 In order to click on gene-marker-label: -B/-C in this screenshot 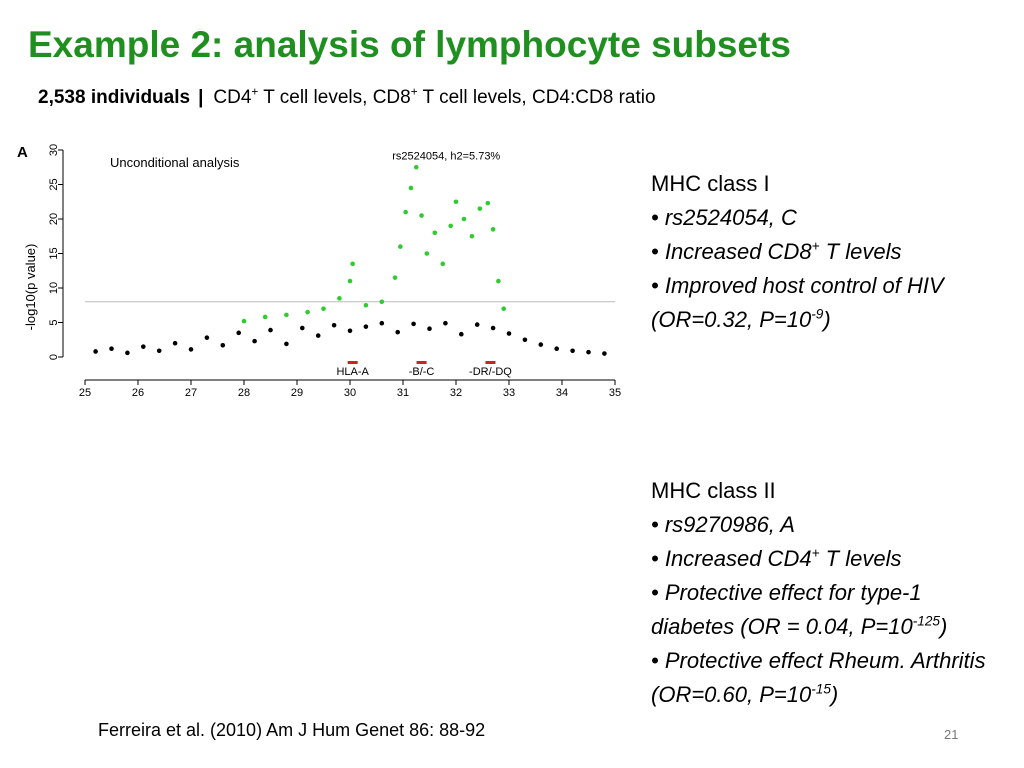, I will do `click(422, 372)`.